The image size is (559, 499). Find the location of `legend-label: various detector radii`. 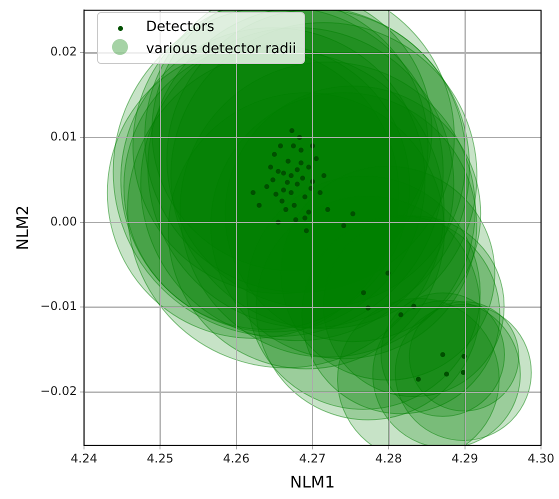

legend-label: various detector radii is located at coordinates (221, 49).